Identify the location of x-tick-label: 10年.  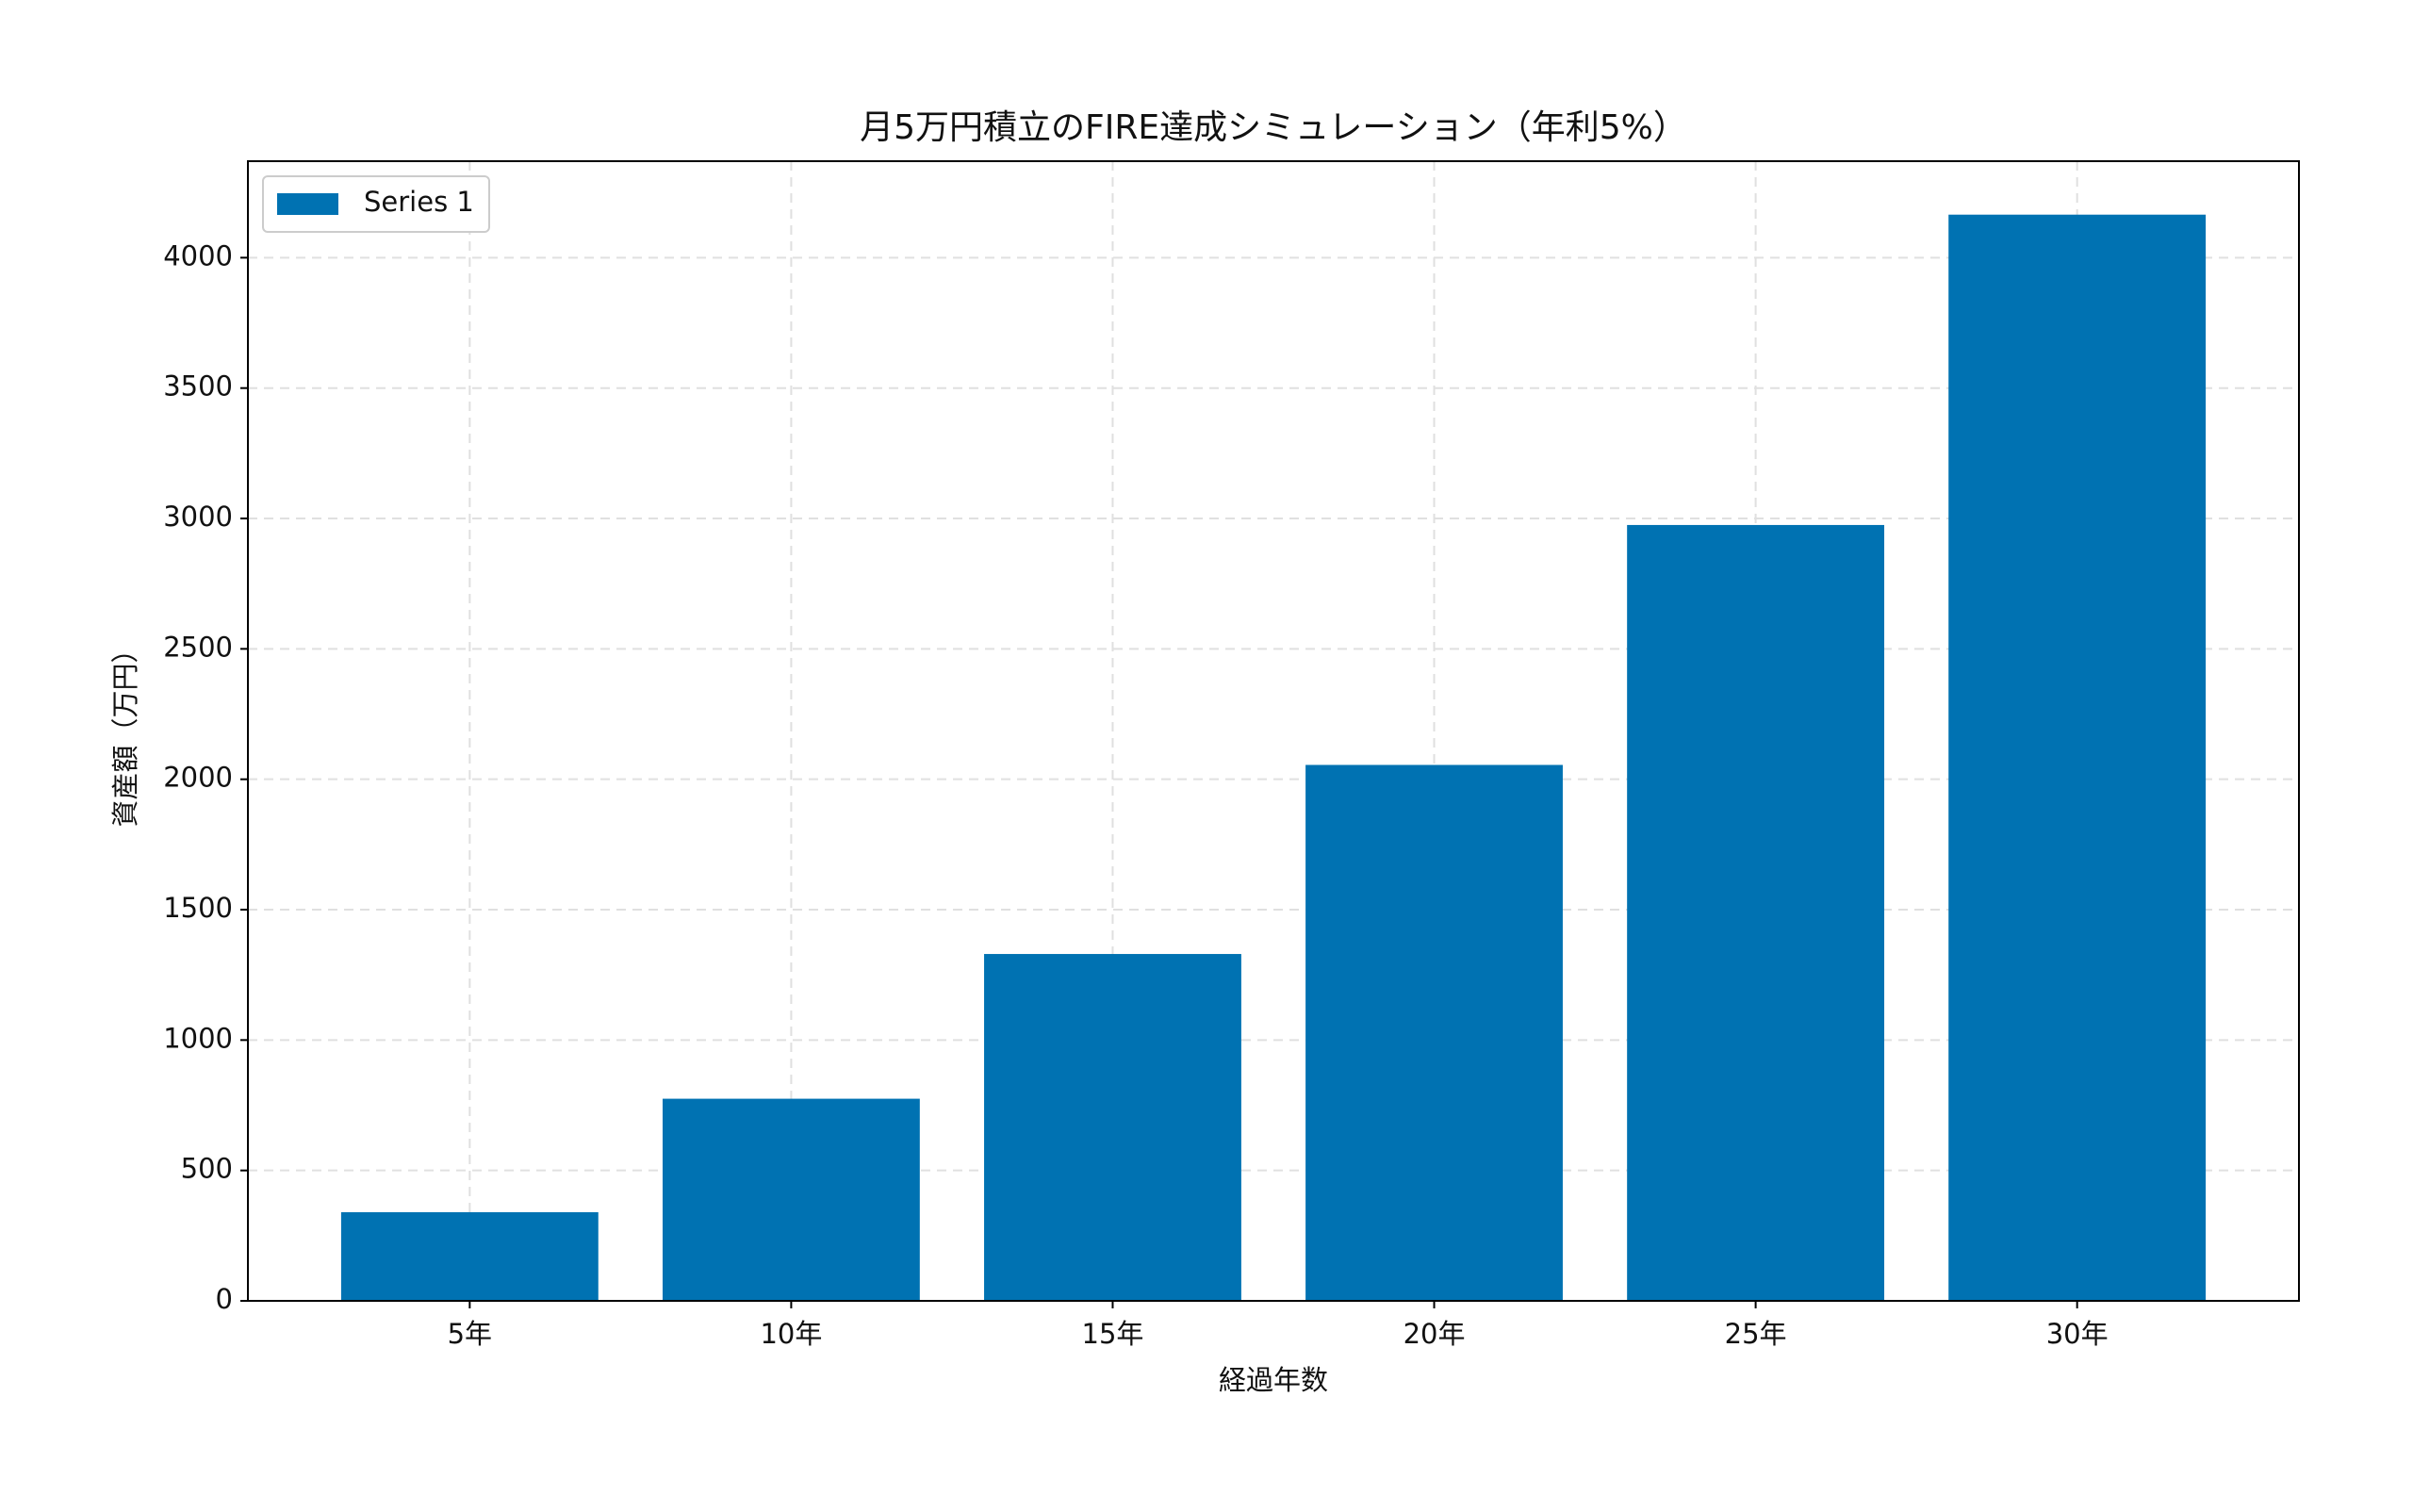
(791, 1334).